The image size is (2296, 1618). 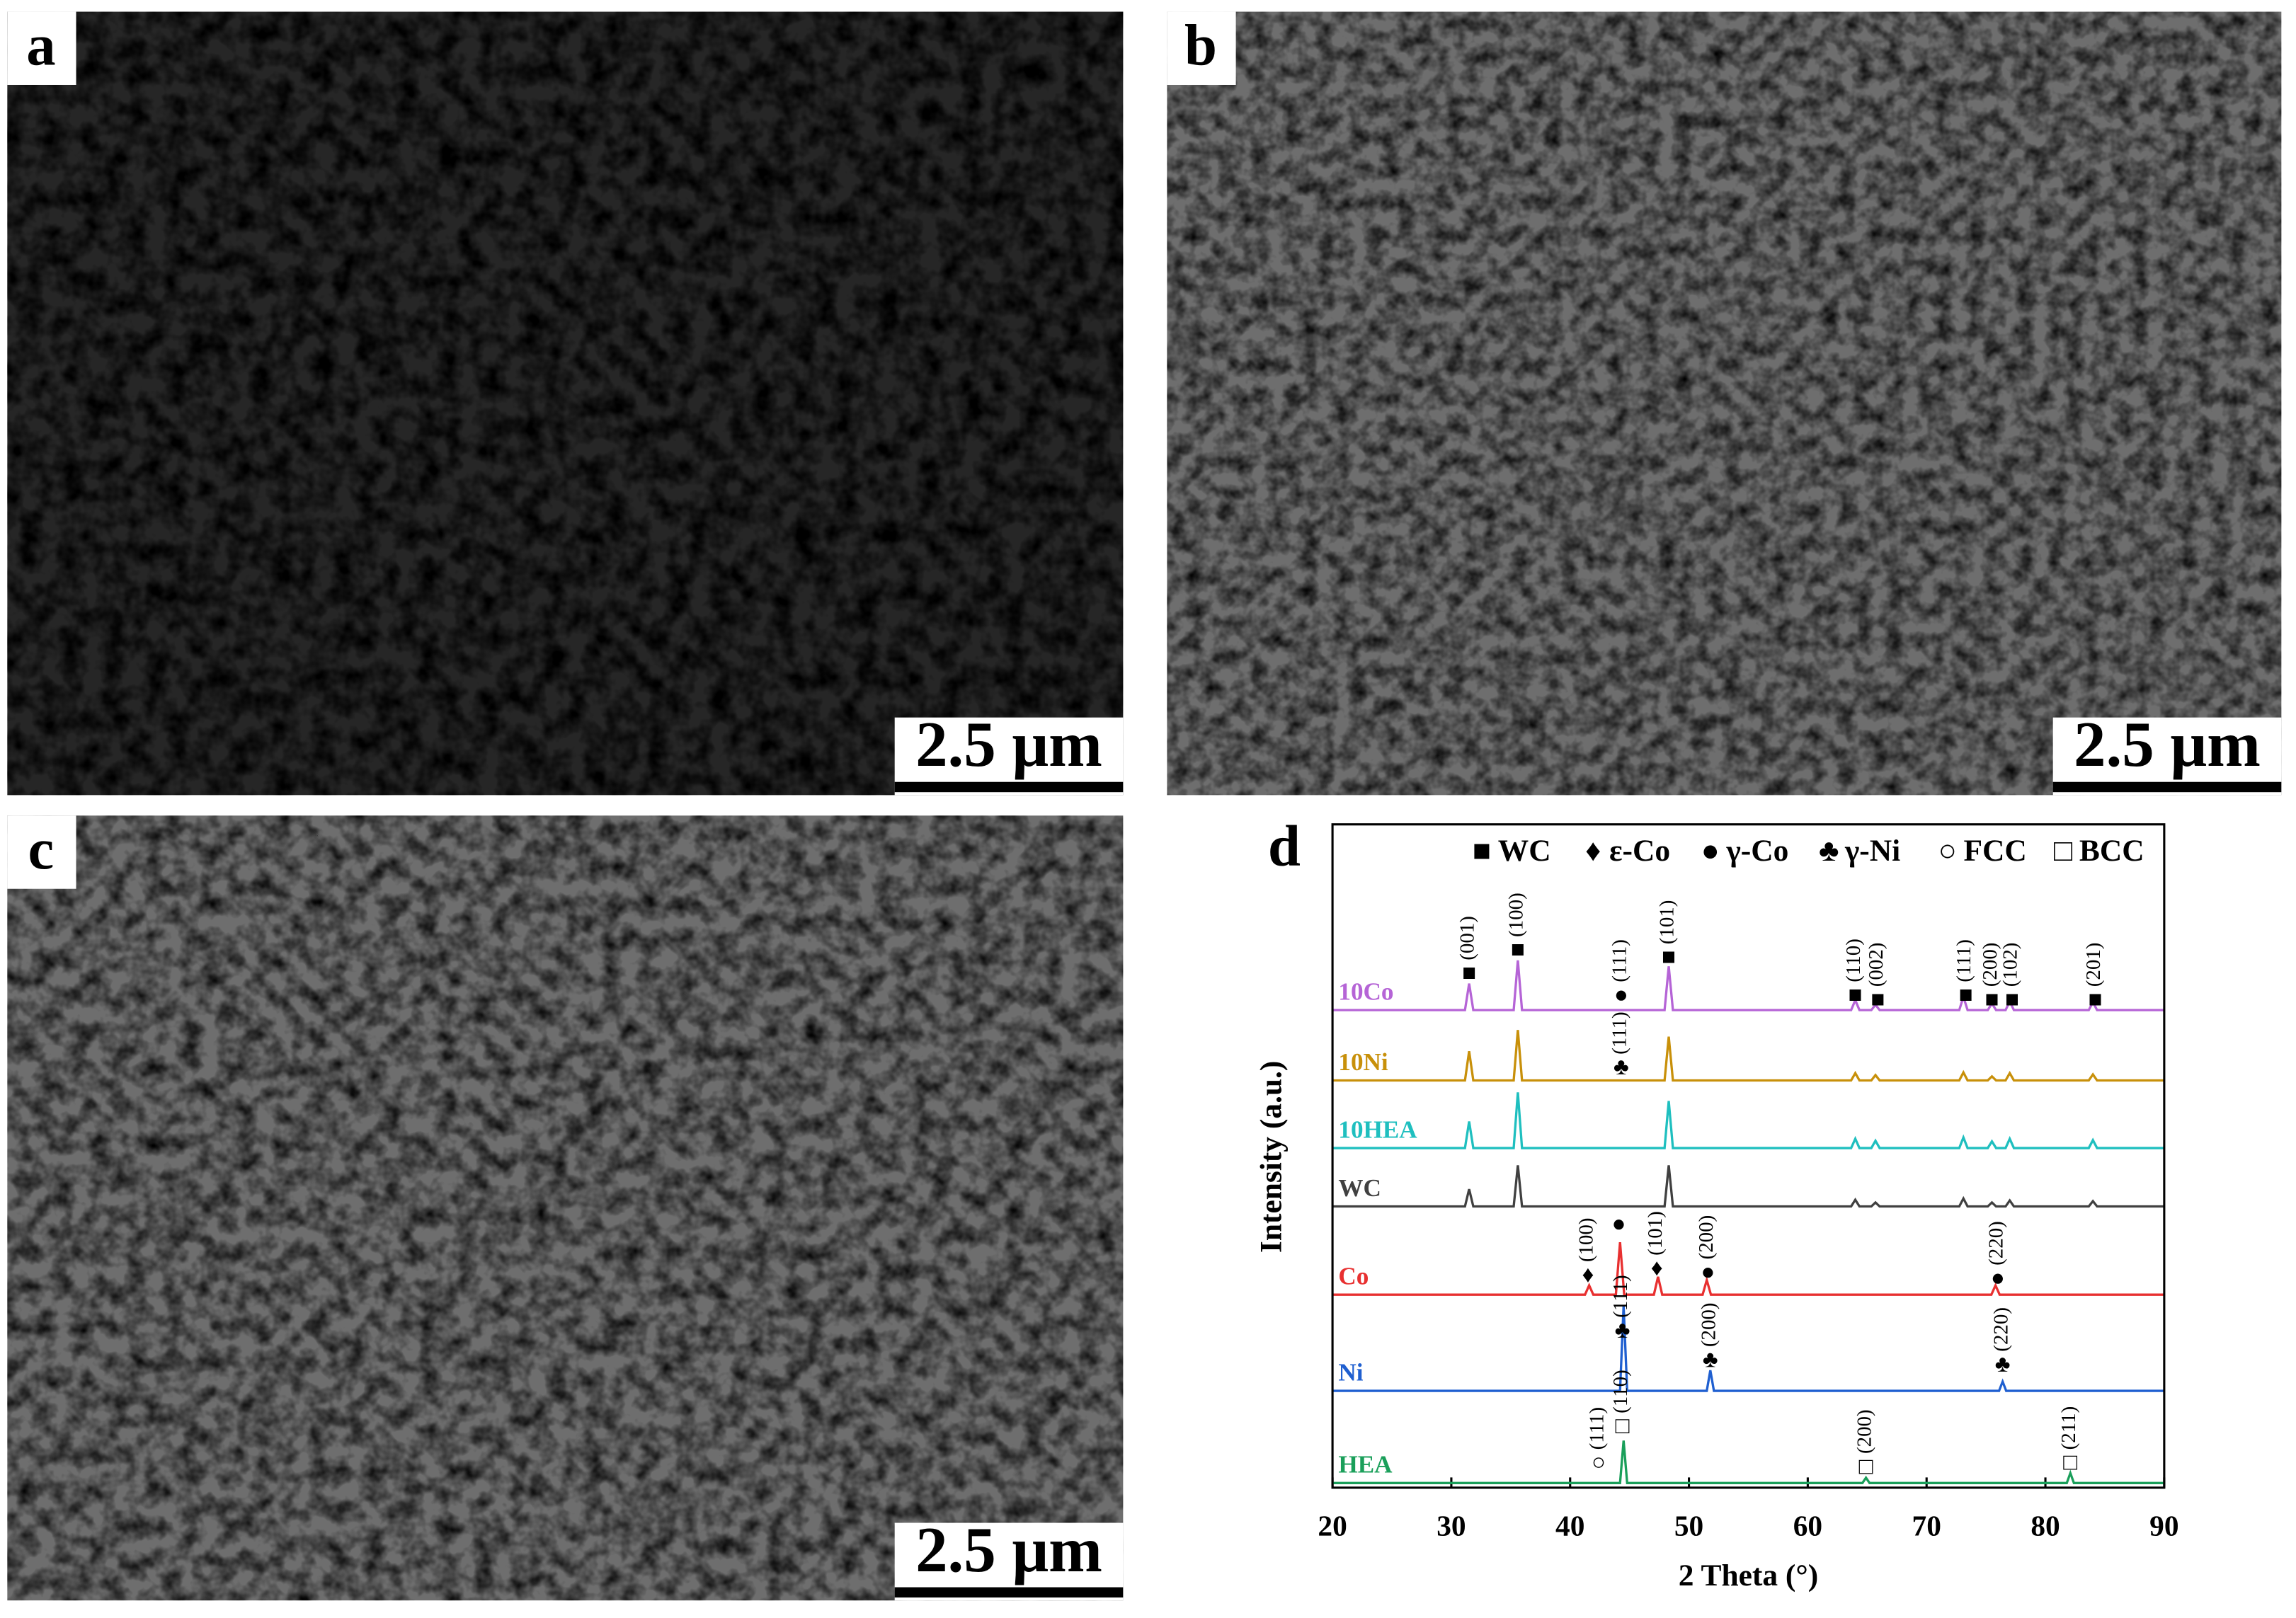 What do you see at coordinates (1482, 851) in the screenshot?
I see `legend-symbol: ■` at bounding box center [1482, 851].